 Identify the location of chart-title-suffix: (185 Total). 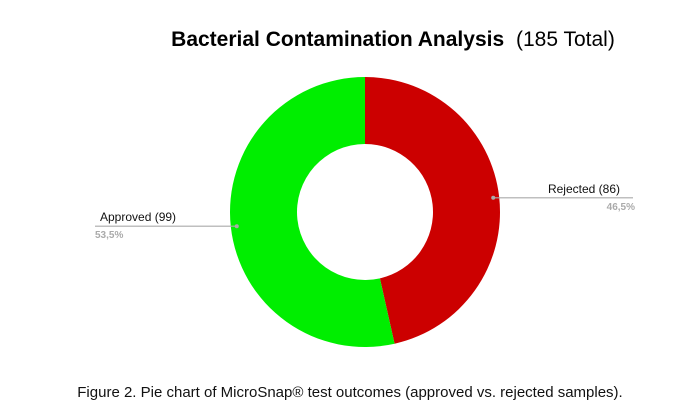
(565, 39).